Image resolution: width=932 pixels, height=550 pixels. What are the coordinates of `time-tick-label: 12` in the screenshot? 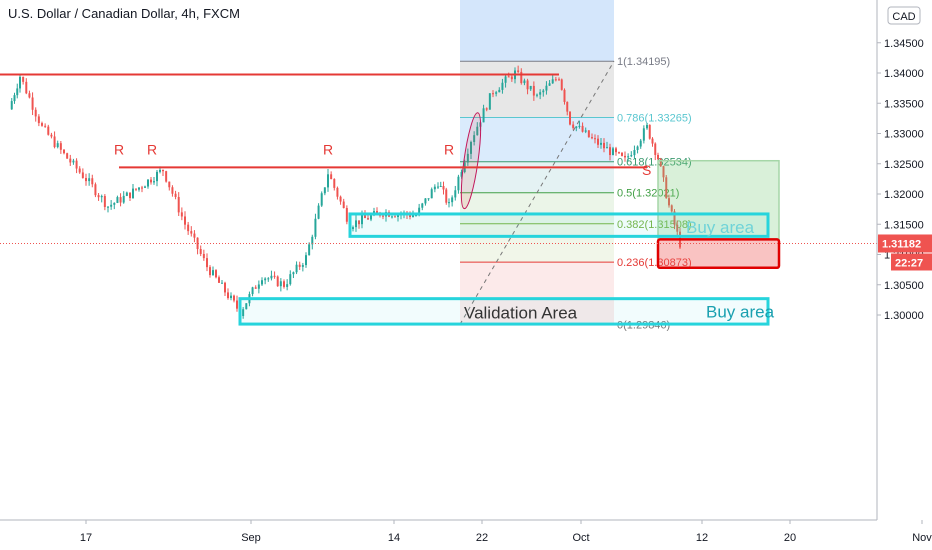 It's located at (702, 538).